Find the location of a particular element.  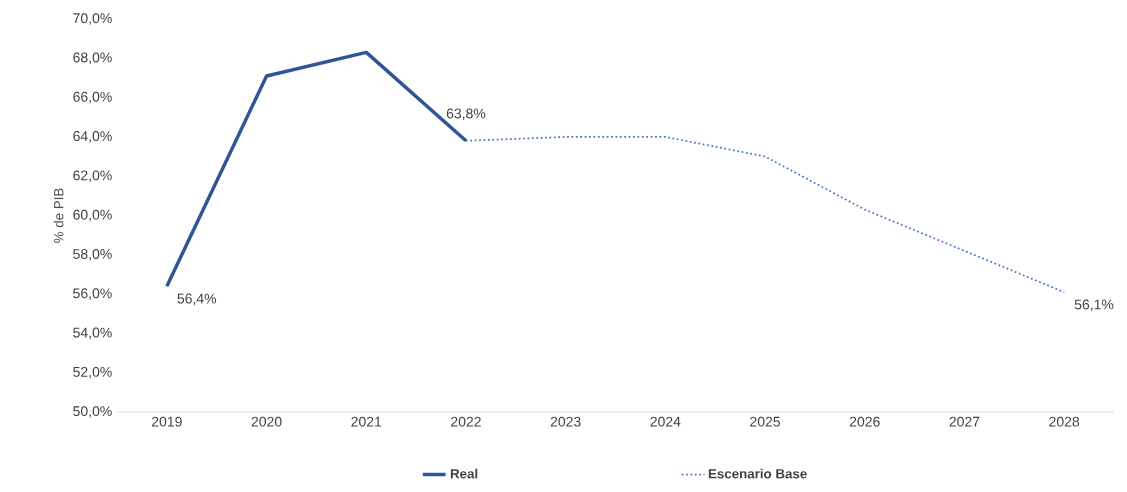

x-tick-label: 2020 is located at coordinates (266, 421).